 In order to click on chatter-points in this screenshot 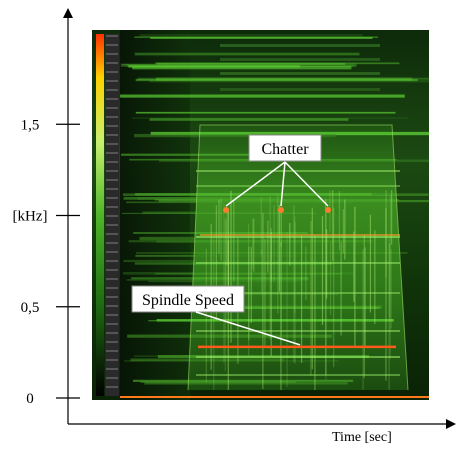, I will do `click(277, 210)`.